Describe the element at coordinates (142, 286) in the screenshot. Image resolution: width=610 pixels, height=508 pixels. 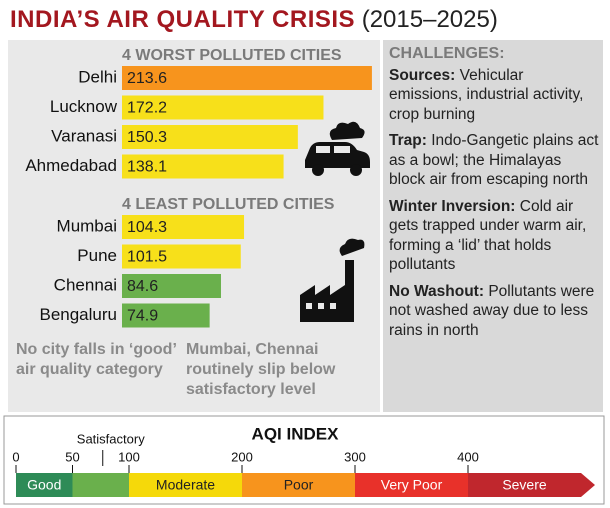
I see `value-label: 84.6` at that location.